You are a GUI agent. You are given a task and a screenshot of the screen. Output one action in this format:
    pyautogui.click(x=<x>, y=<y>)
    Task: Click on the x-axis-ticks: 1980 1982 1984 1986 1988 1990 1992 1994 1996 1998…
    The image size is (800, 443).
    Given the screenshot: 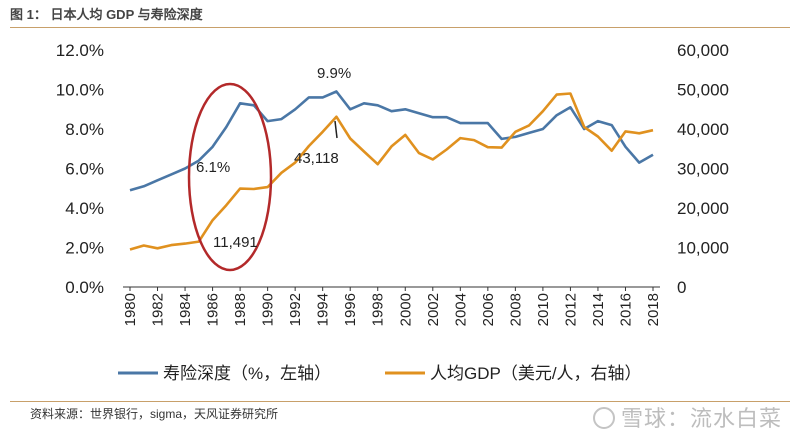 What is the action you would take?
    pyautogui.click(x=392, y=306)
    